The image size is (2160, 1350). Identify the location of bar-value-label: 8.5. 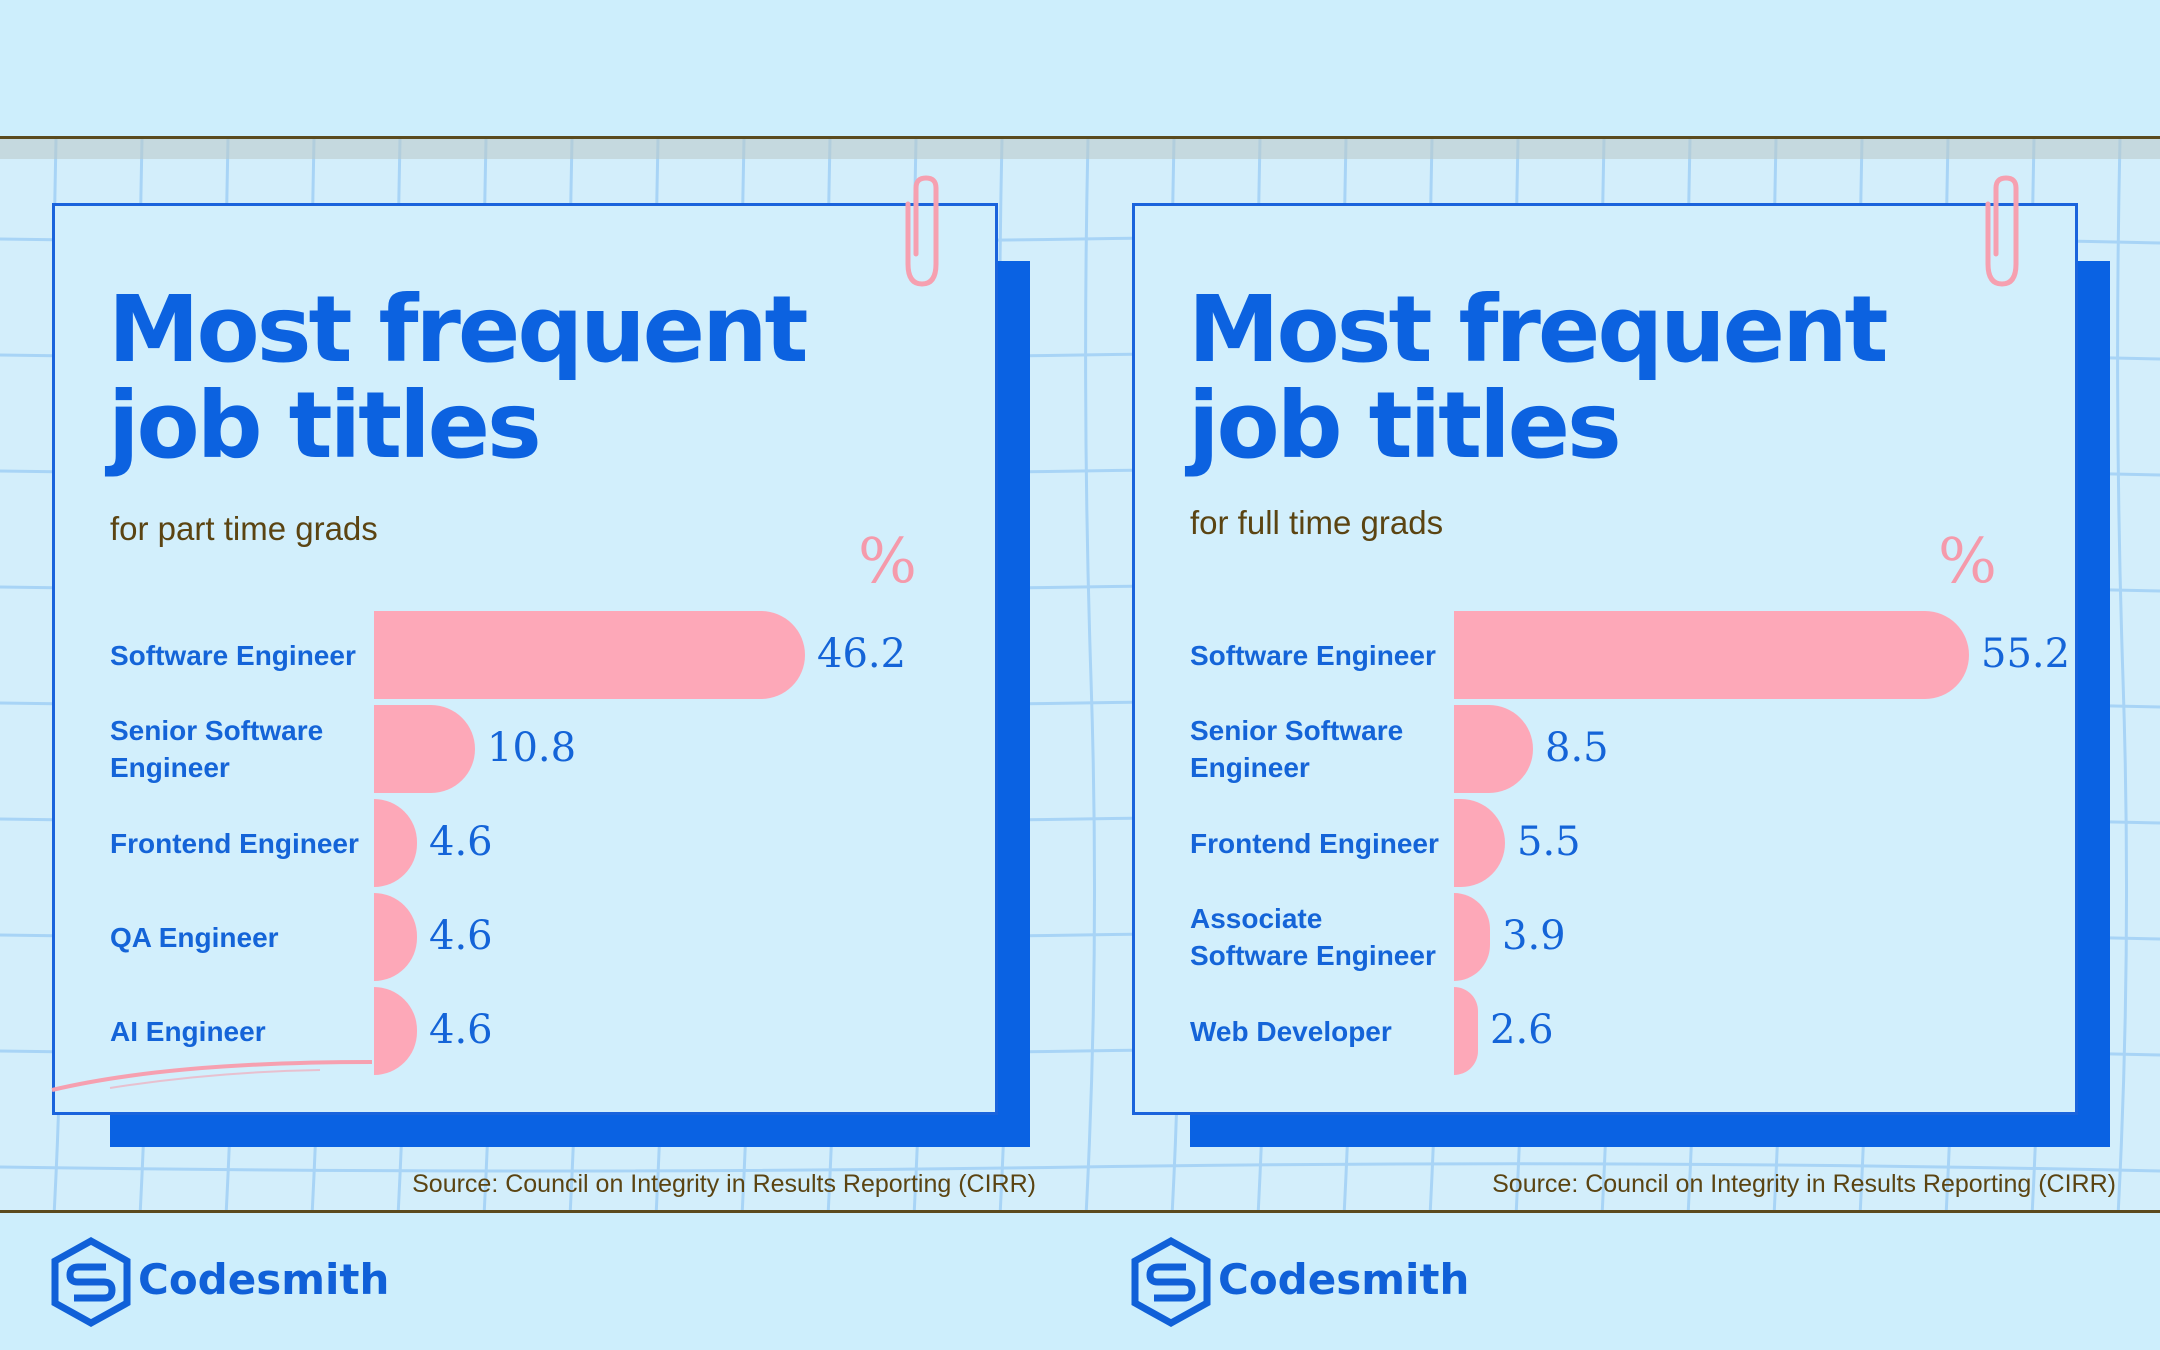
(1577, 748).